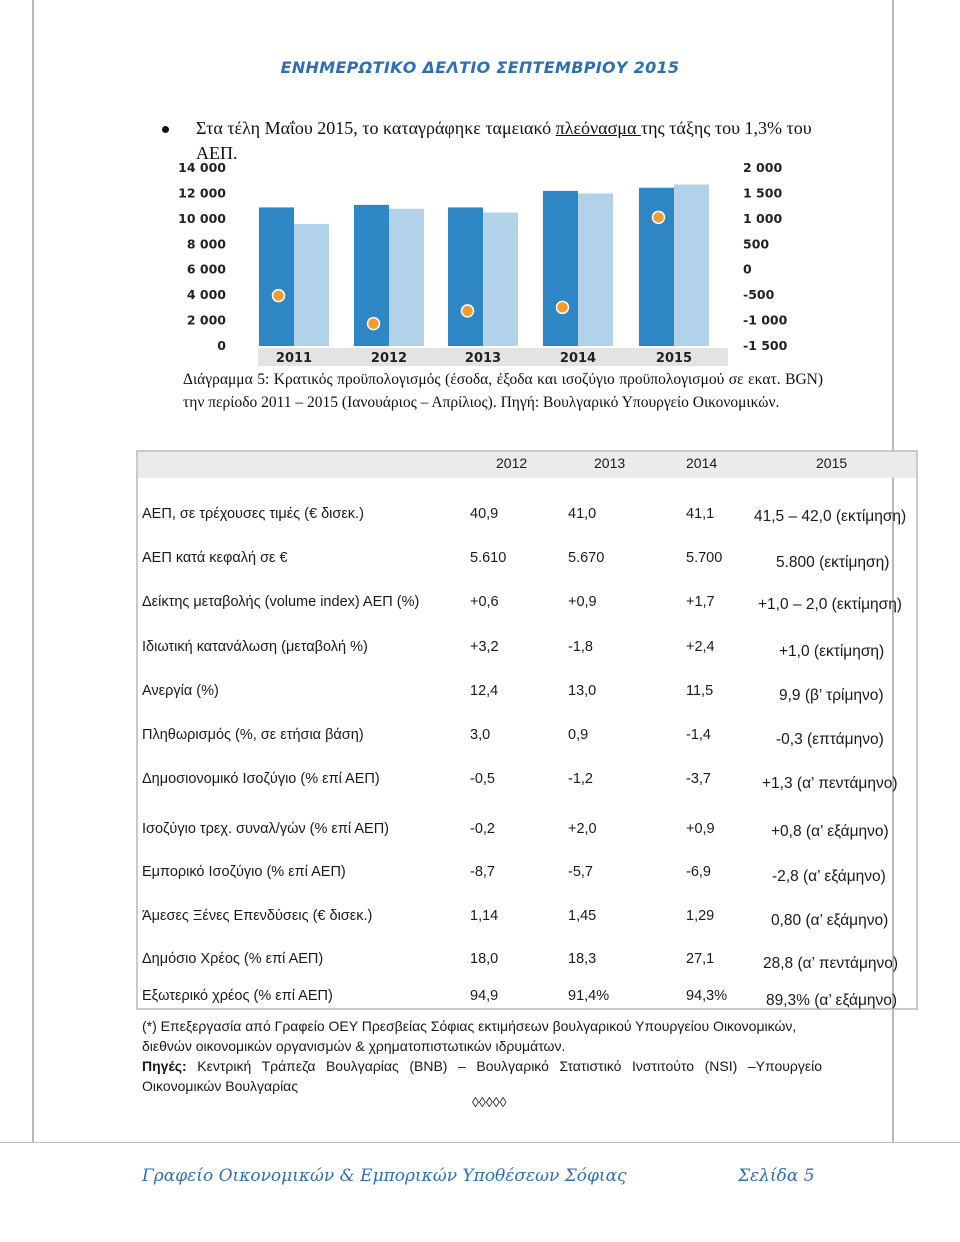 The image size is (960, 1242). Describe the element at coordinates (831, 963) in the screenshot. I see `cell-2015: 28,8 (α’ πεντάμηνο)` at that location.